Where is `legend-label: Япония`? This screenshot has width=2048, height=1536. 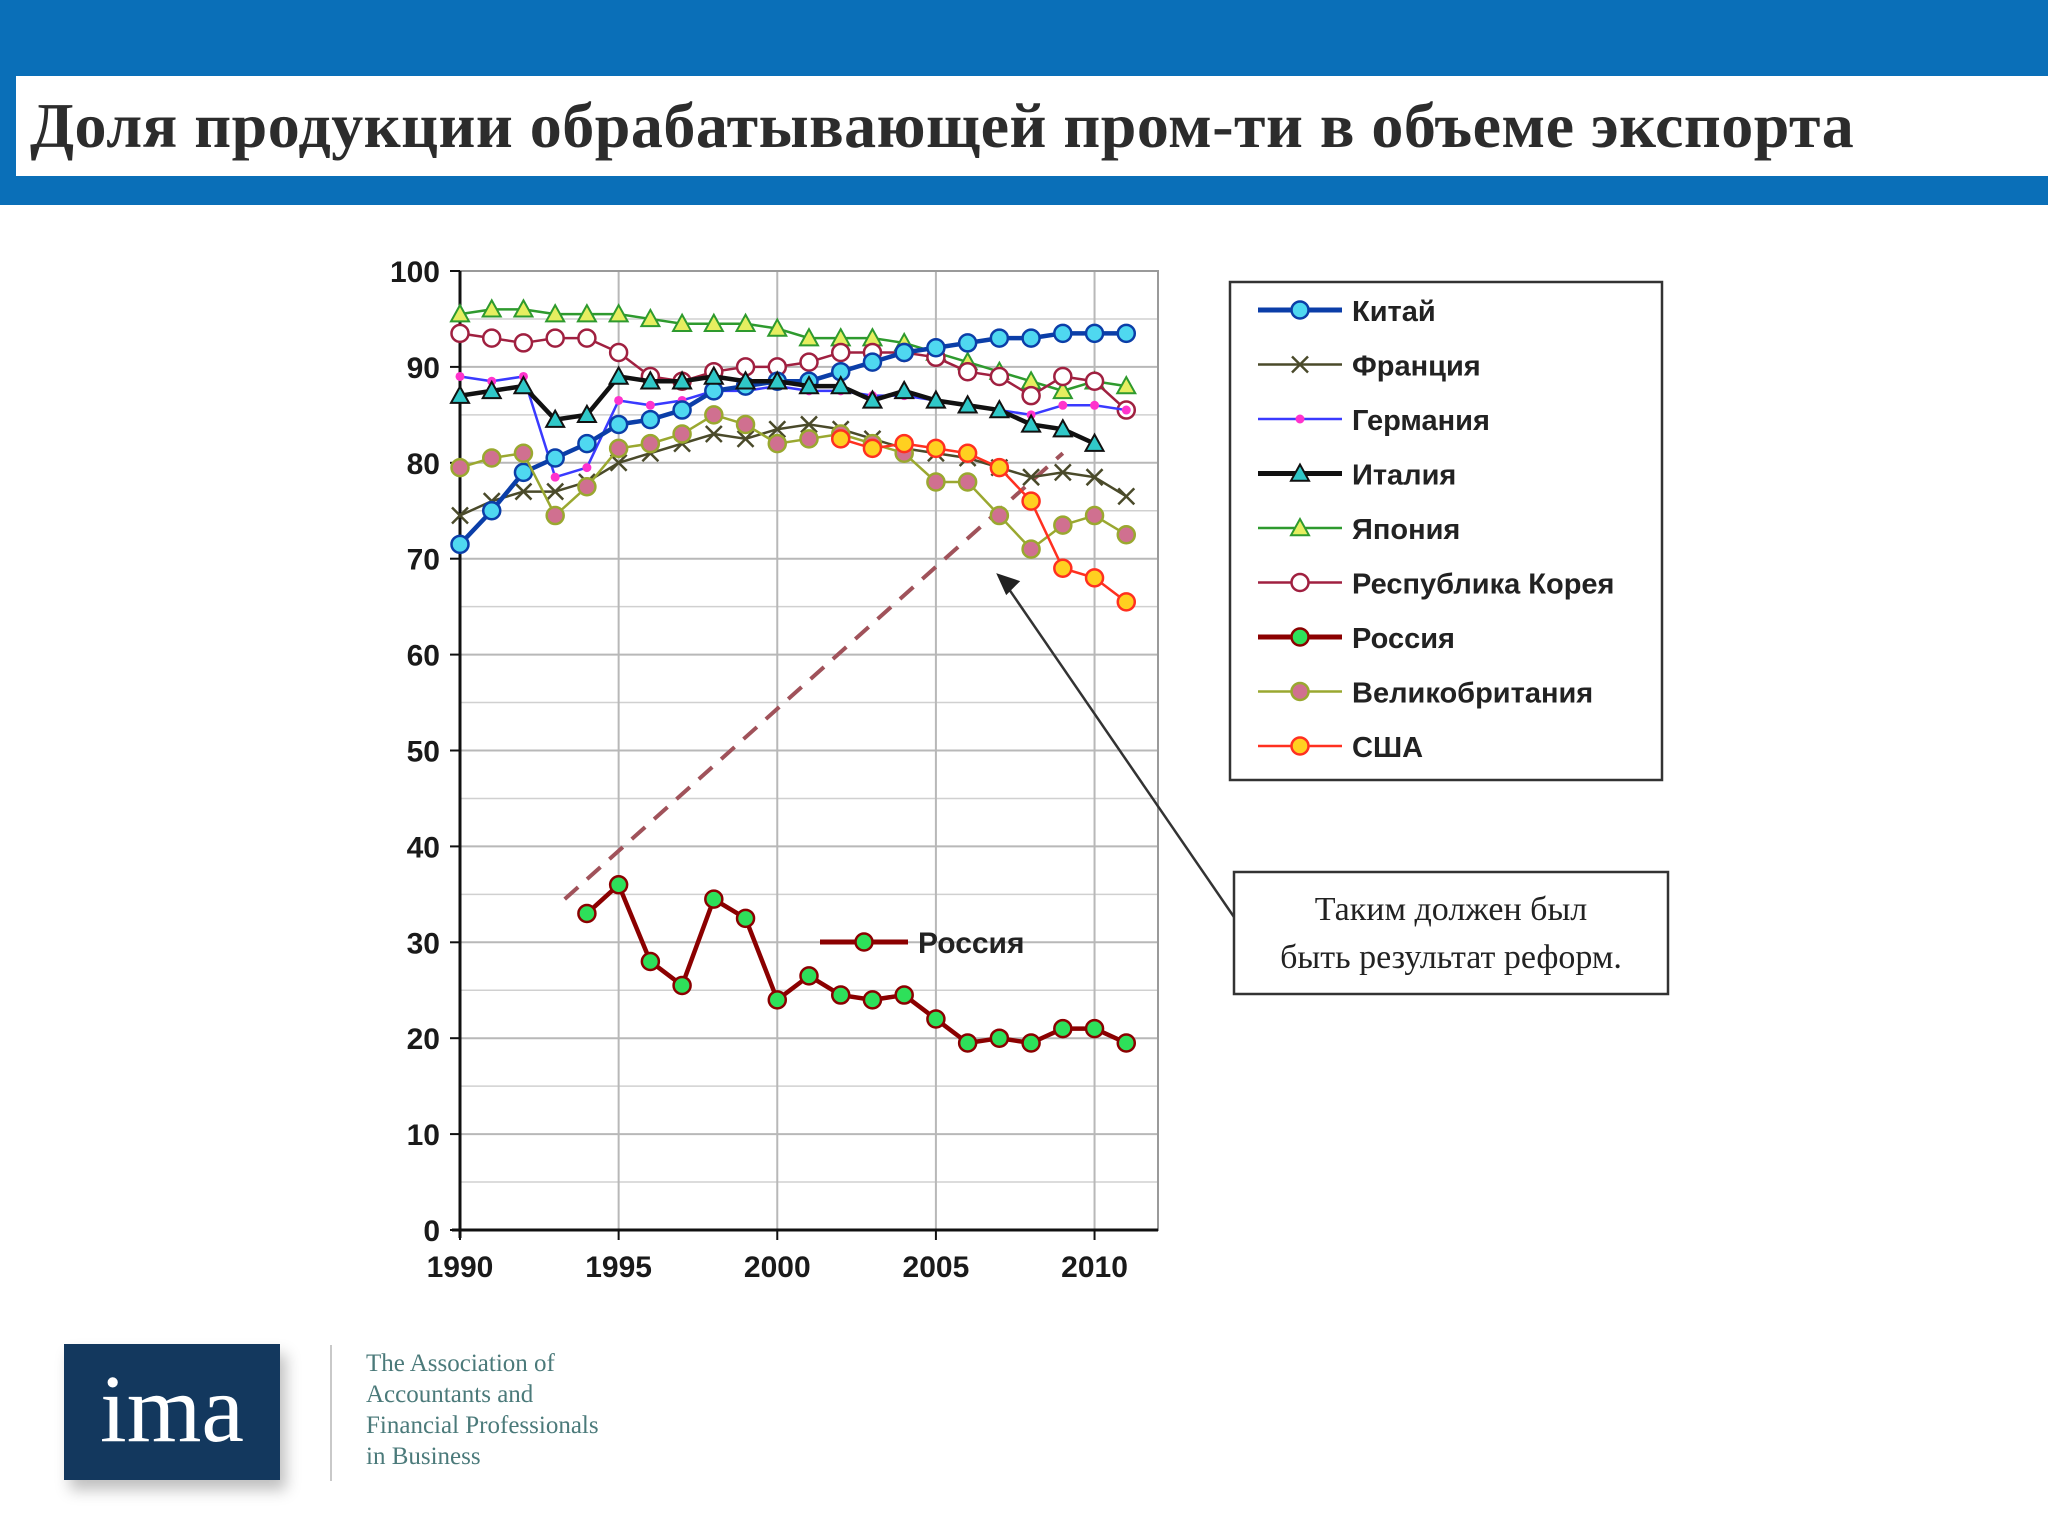 legend-label: Япония is located at coordinates (1406, 530).